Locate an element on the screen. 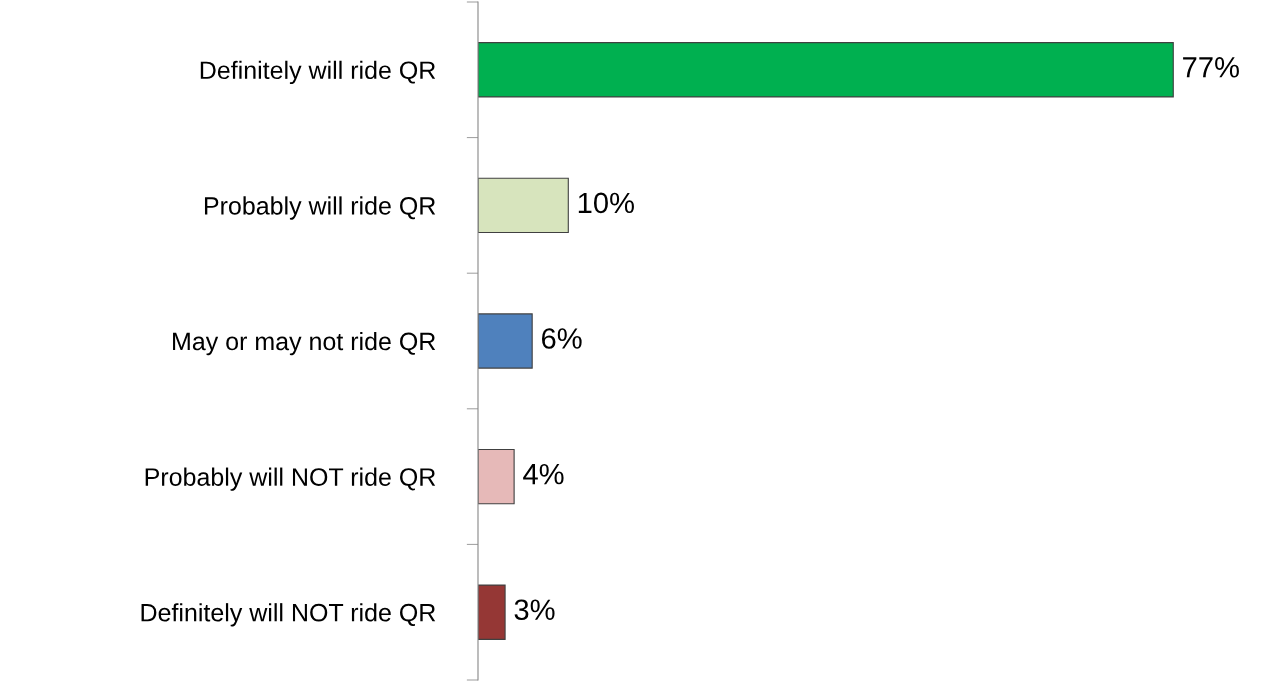  y-tick-label: May or may not ride QR is located at coordinates (304, 343).